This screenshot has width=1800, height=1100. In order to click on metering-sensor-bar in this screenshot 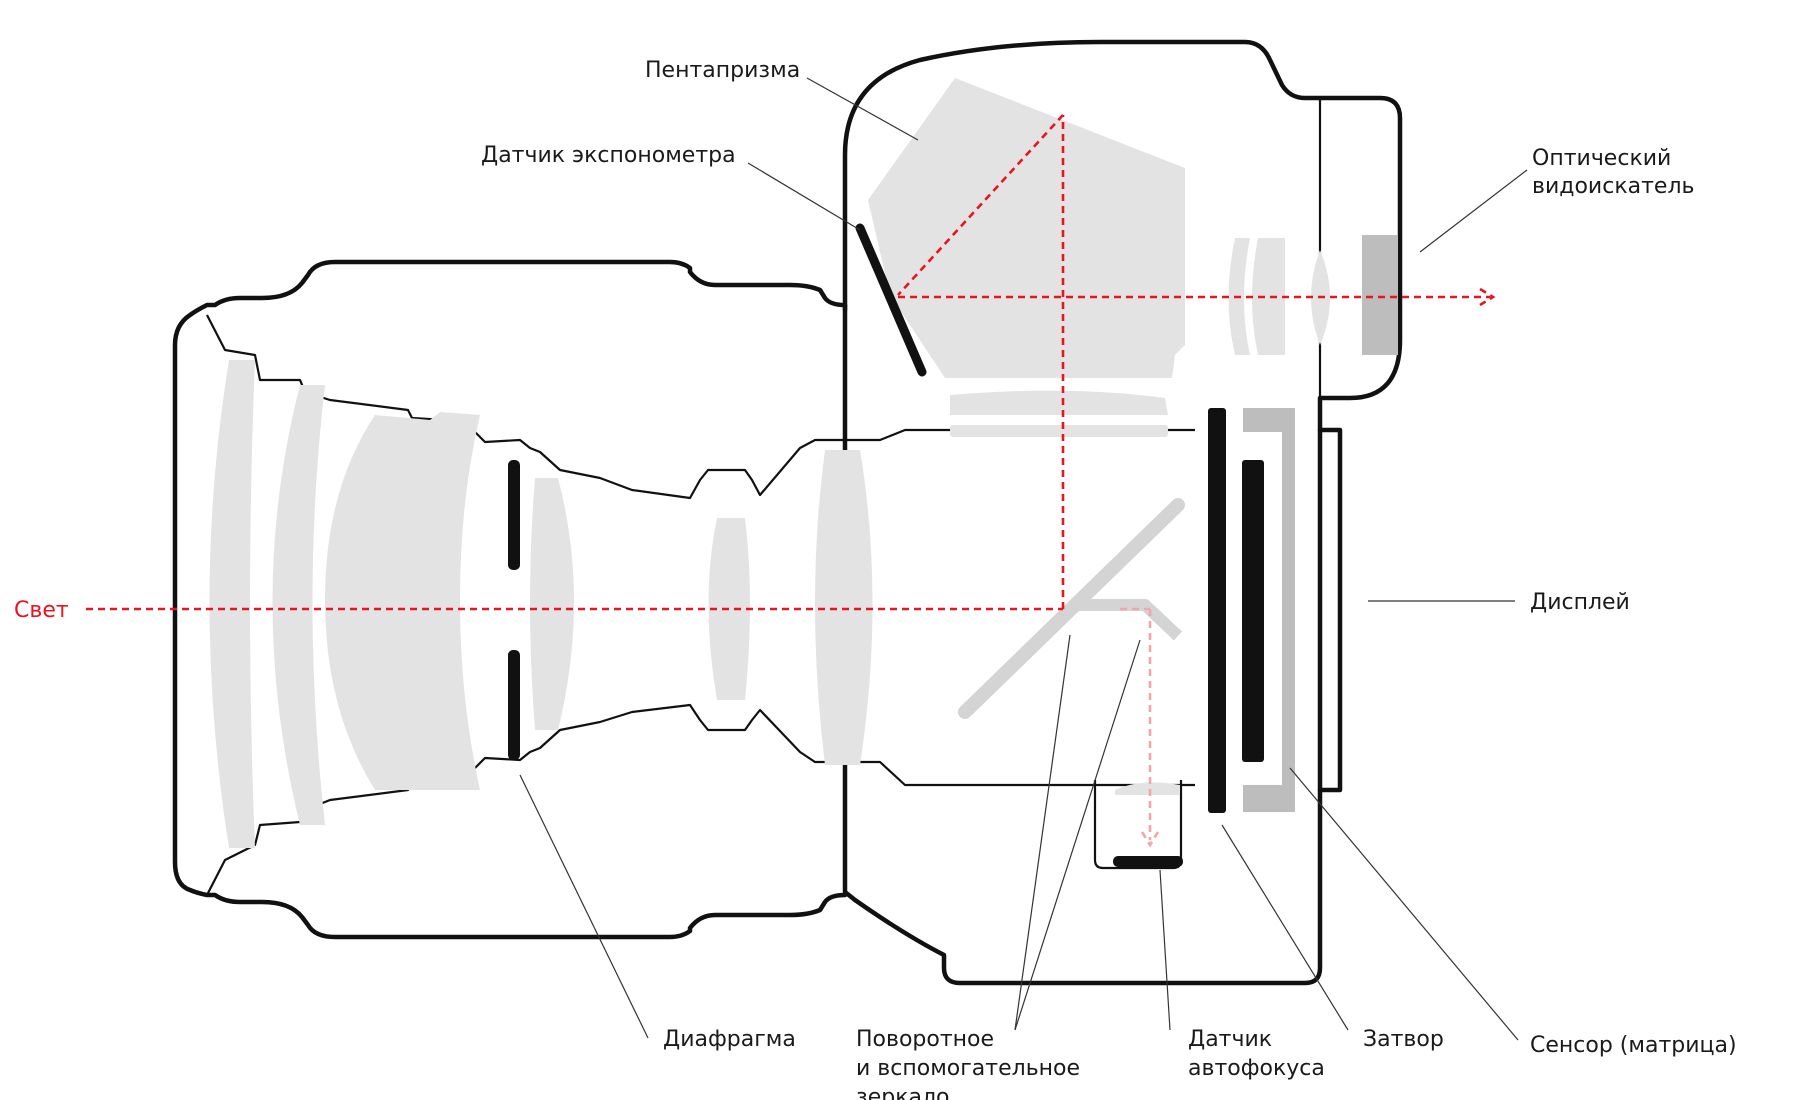, I will do `click(891, 300)`.